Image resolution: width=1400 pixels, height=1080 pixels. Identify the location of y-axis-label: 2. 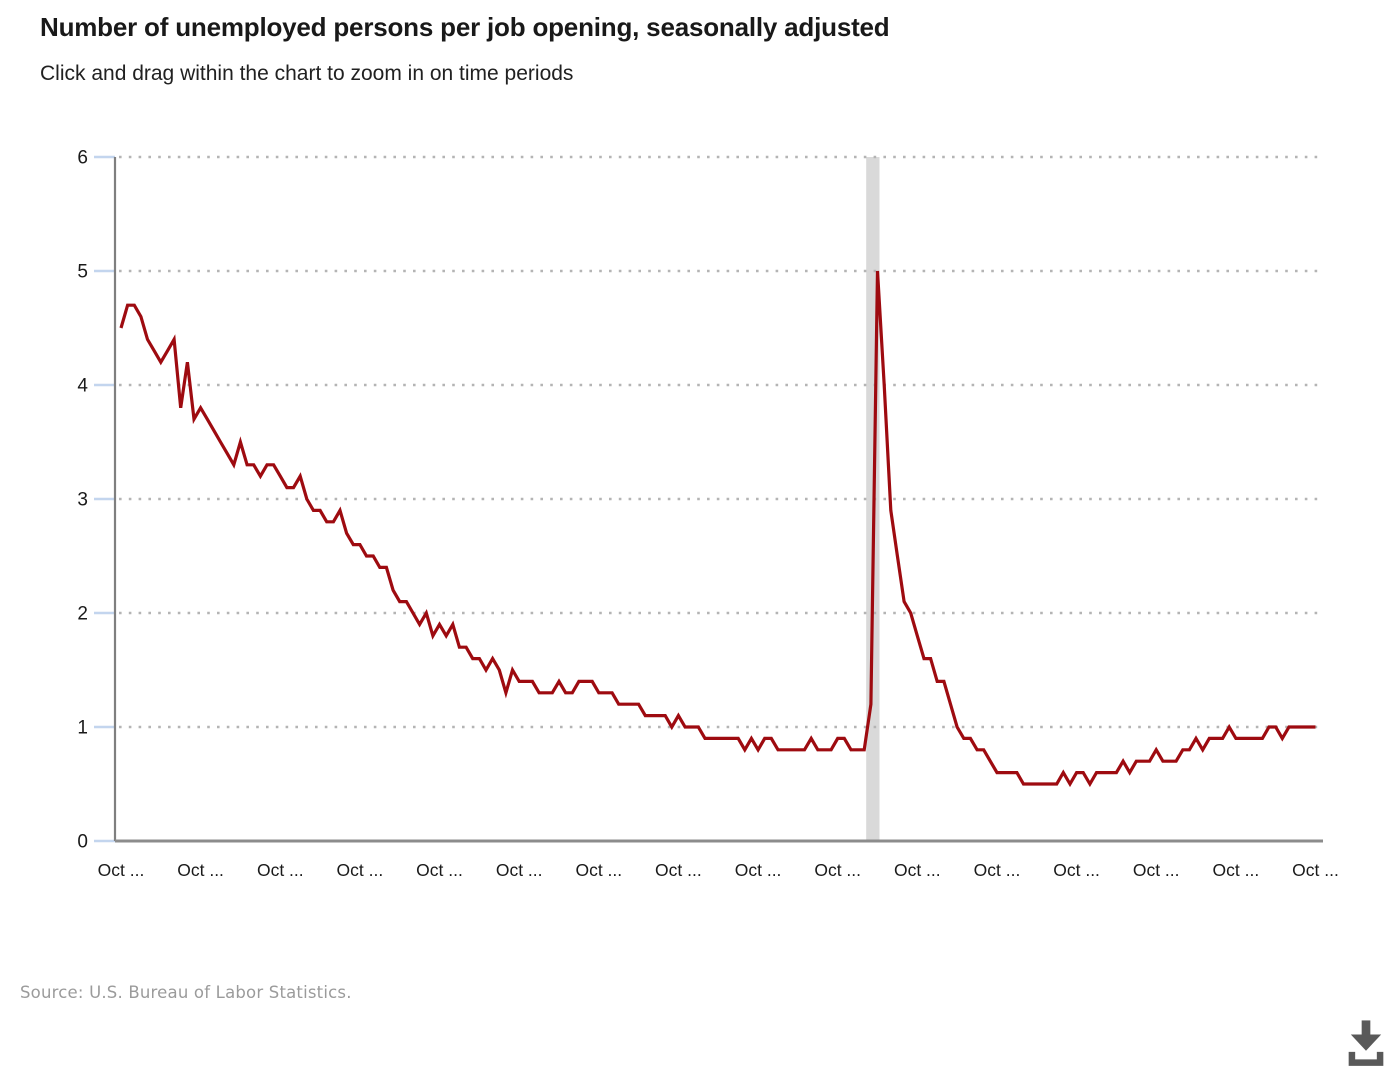
(82, 614).